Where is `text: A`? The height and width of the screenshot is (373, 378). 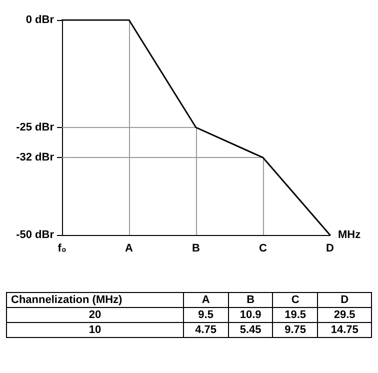 text: A is located at coordinates (205, 300).